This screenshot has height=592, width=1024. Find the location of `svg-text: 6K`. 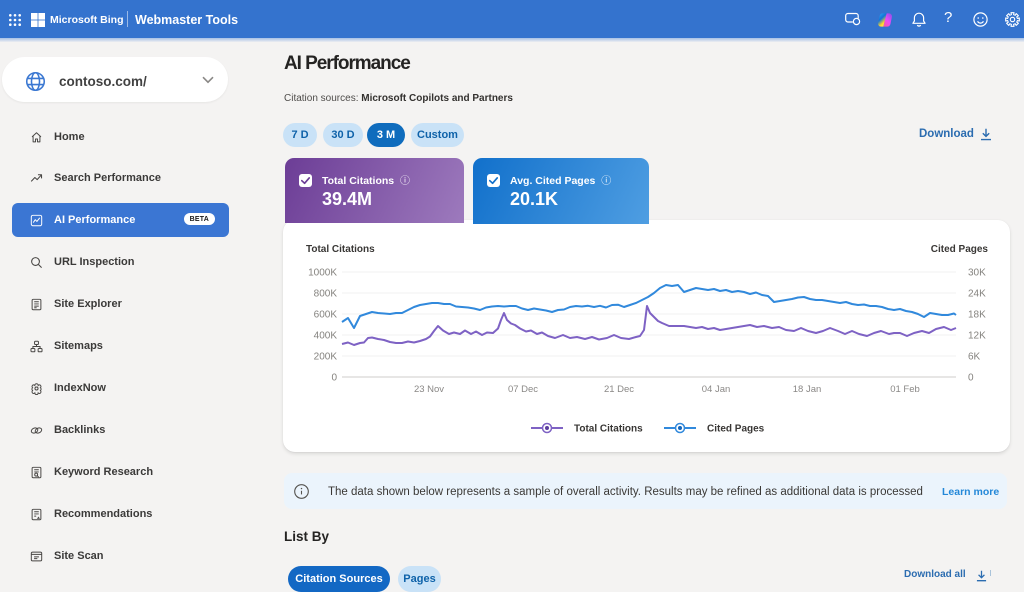

svg-text: 6K is located at coordinates (974, 357).